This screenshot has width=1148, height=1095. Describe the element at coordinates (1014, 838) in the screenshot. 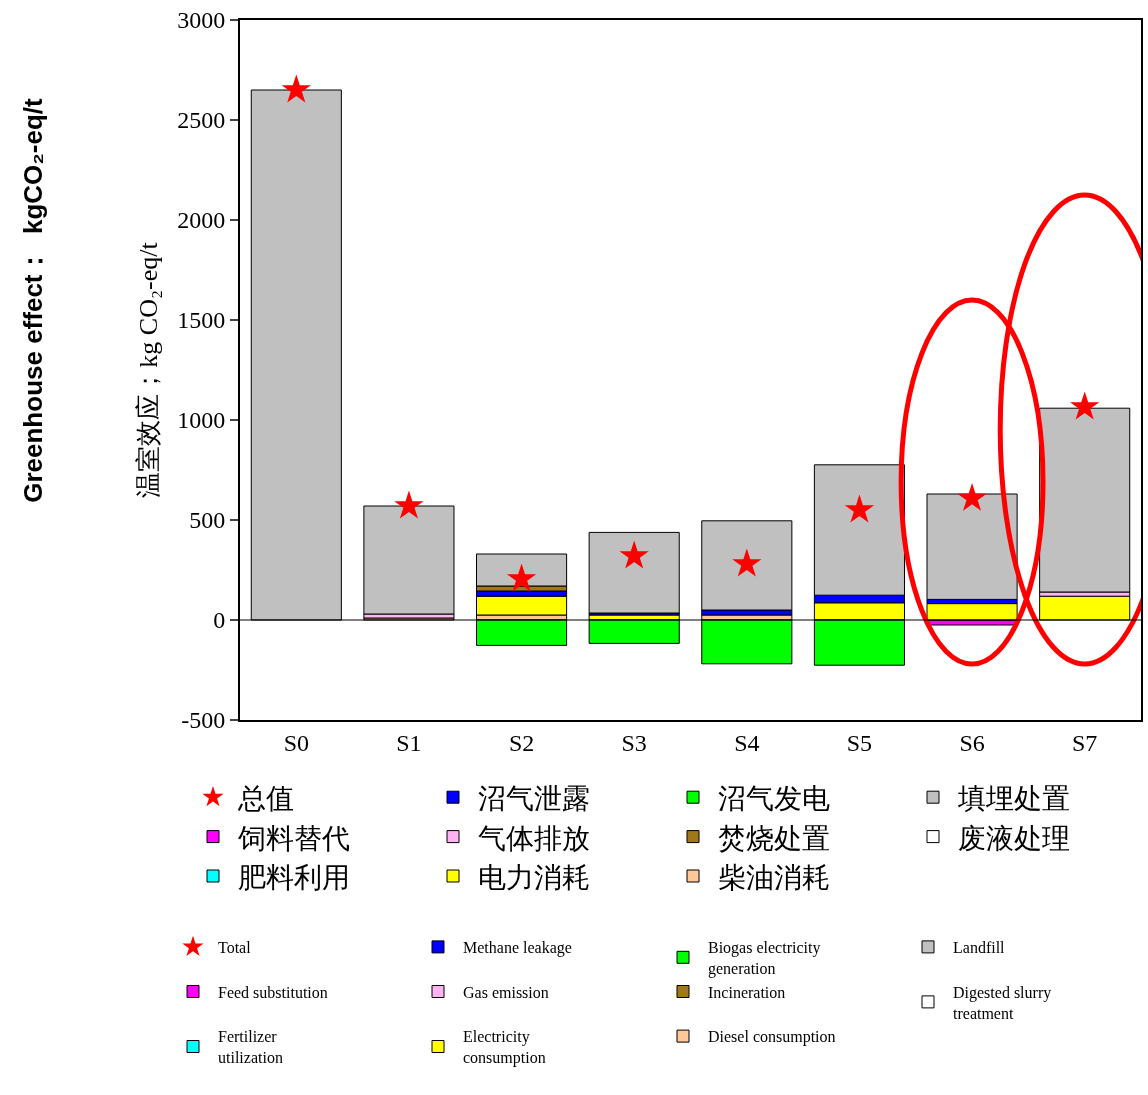

I see `legend-label: 废液处理` at that location.